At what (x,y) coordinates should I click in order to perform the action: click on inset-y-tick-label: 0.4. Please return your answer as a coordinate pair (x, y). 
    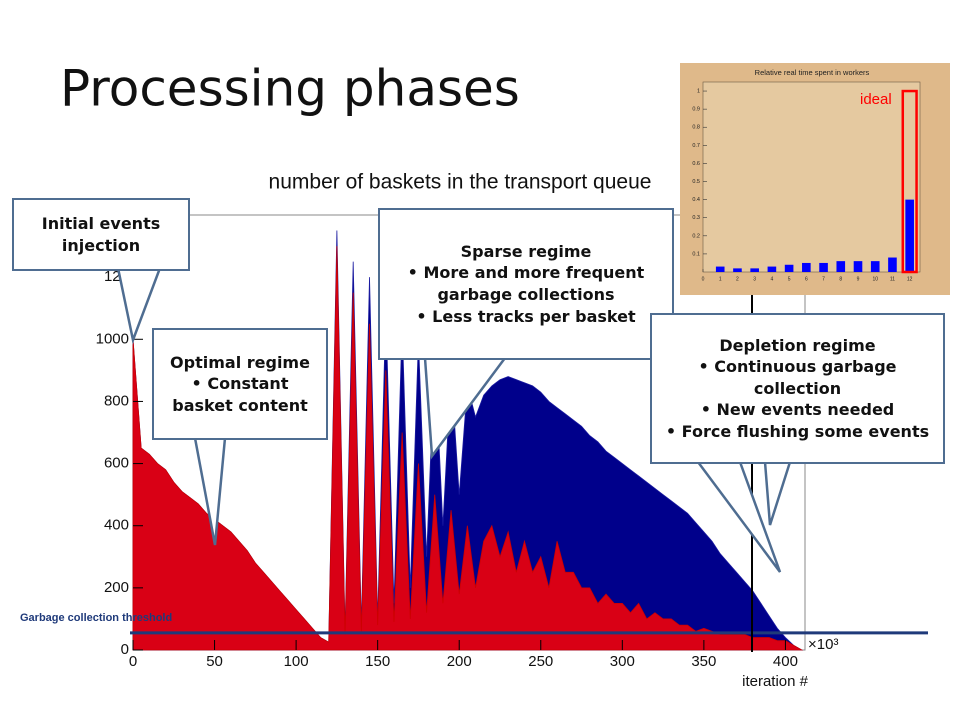
    Looking at the image, I should click on (696, 200).